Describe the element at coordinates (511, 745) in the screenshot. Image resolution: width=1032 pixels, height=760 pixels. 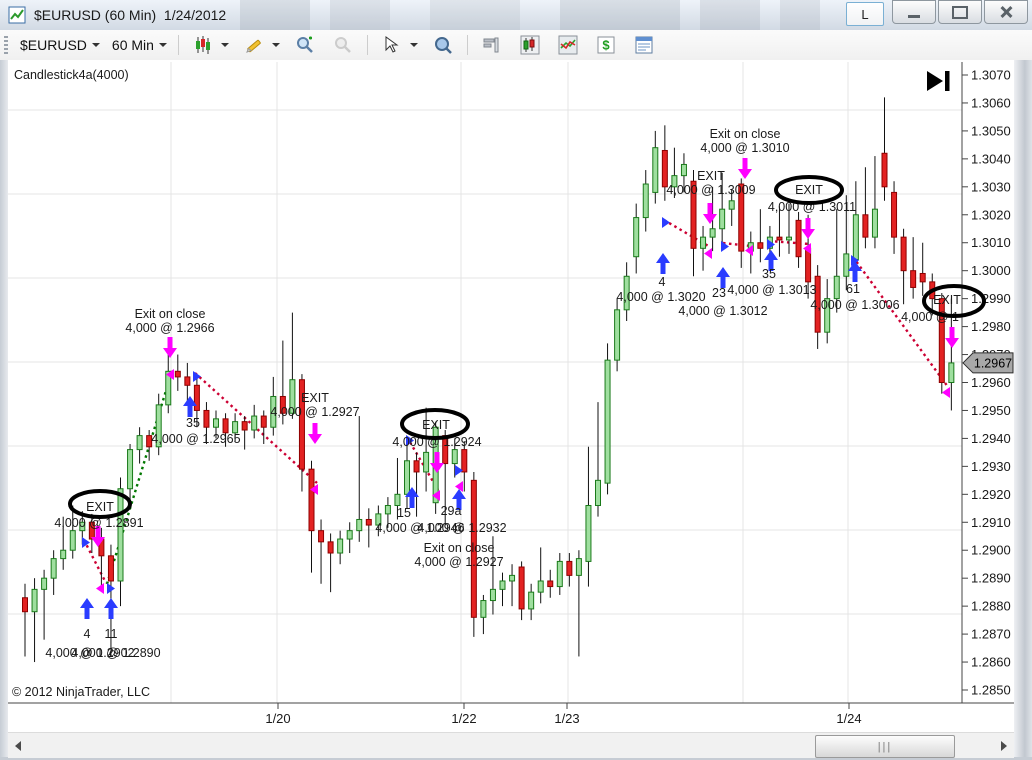
I see `horizontal-scrollbar: |||` at that location.